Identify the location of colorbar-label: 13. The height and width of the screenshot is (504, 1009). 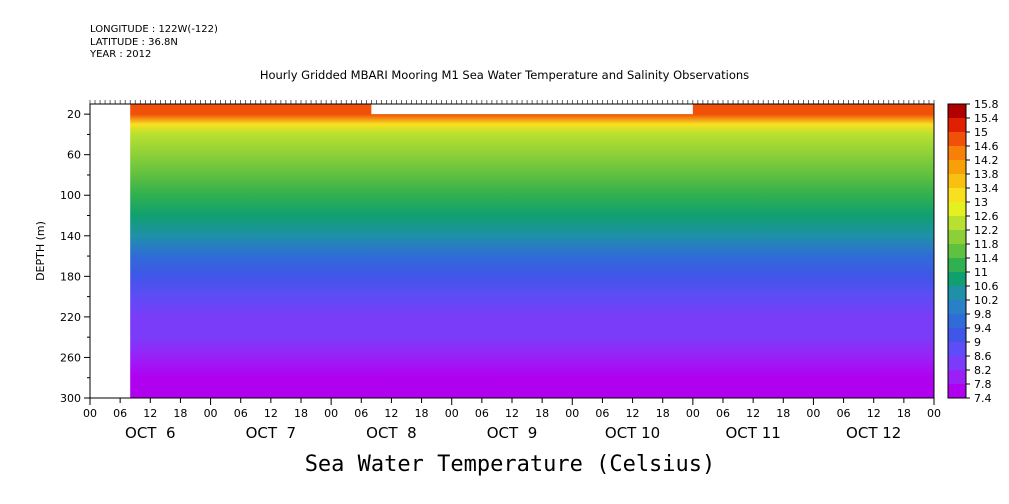
(981, 202).